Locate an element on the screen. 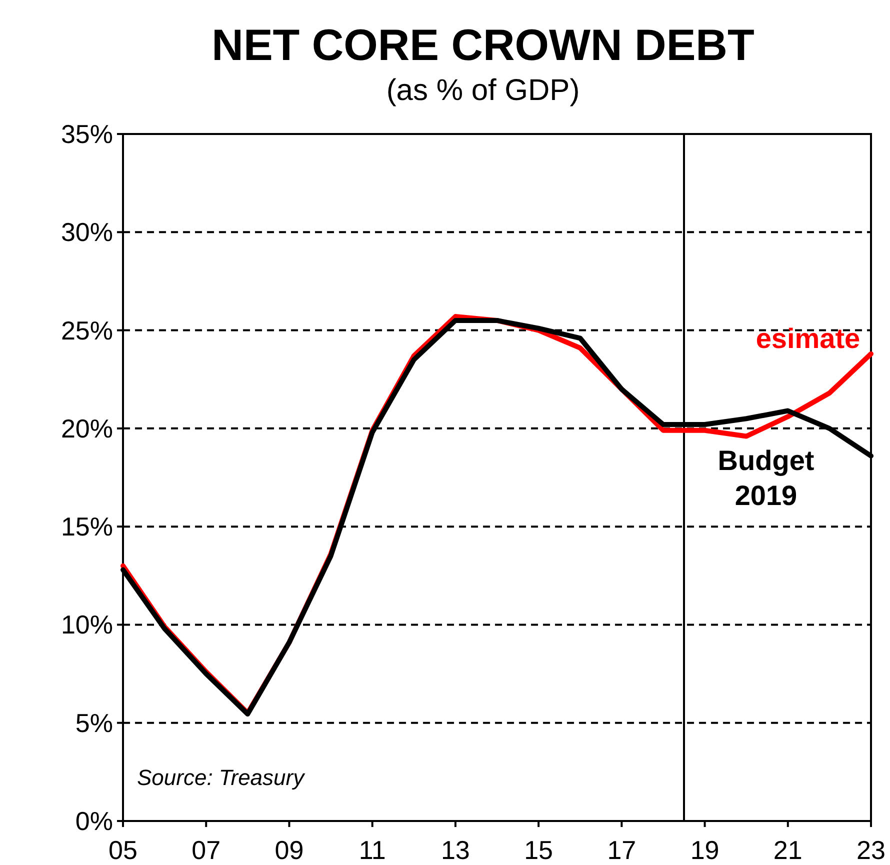 Image resolution: width=890 pixels, height=865 pixels. x-tick-label: 19 is located at coordinates (705, 850).